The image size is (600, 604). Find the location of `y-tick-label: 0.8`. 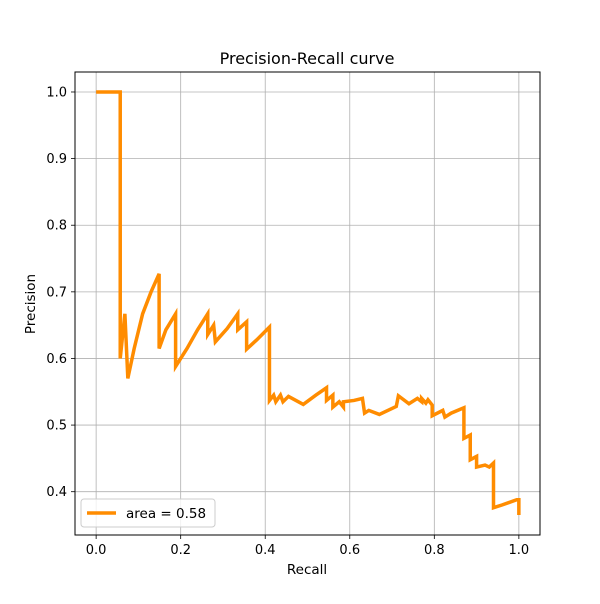

y-tick-label: 0.8 is located at coordinates (56, 226).